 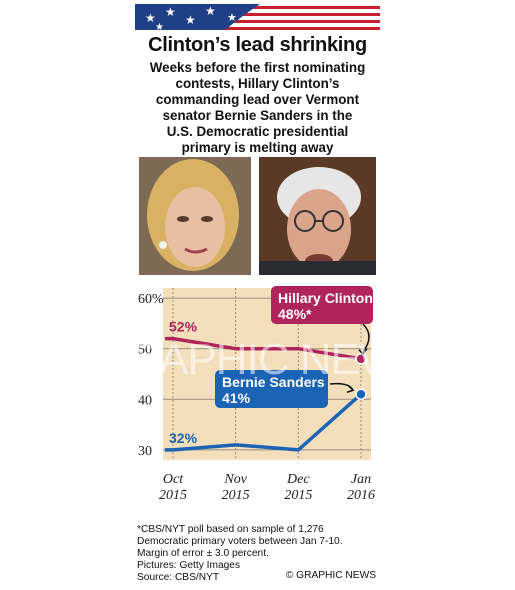 I want to click on sanders-callout-box, so click(x=271, y=389).